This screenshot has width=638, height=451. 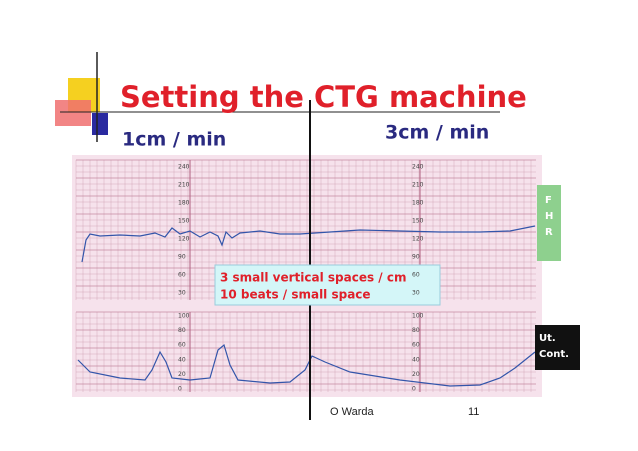 What do you see at coordinates (473, 412) in the screenshot?
I see `footer-page: 11` at bounding box center [473, 412].